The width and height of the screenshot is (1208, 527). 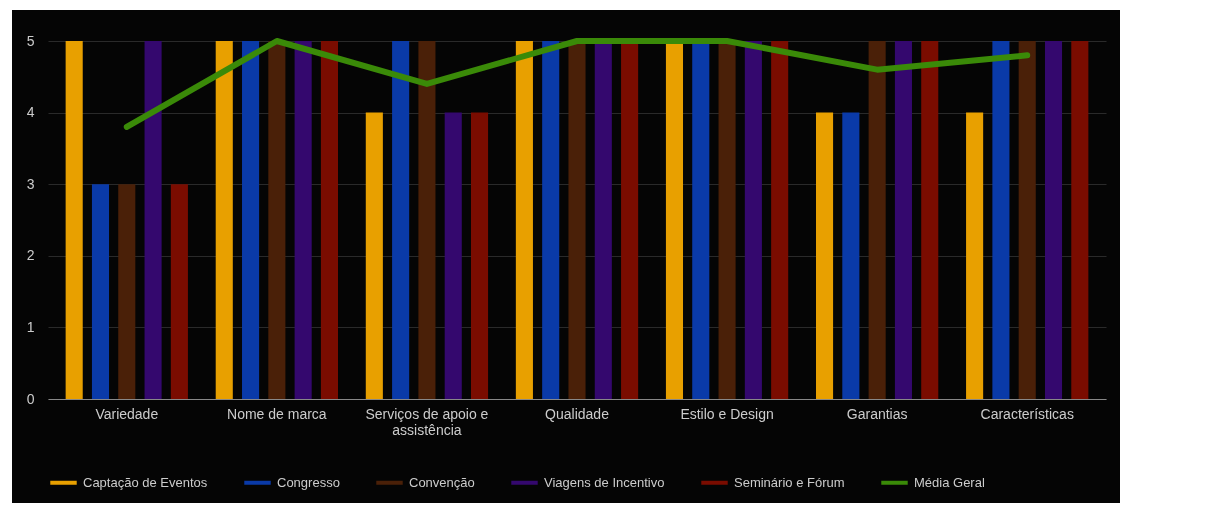 What do you see at coordinates (427, 421) in the screenshot?
I see `x-tick-label: Serviços de apoio e assistência` at bounding box center [427, 421].